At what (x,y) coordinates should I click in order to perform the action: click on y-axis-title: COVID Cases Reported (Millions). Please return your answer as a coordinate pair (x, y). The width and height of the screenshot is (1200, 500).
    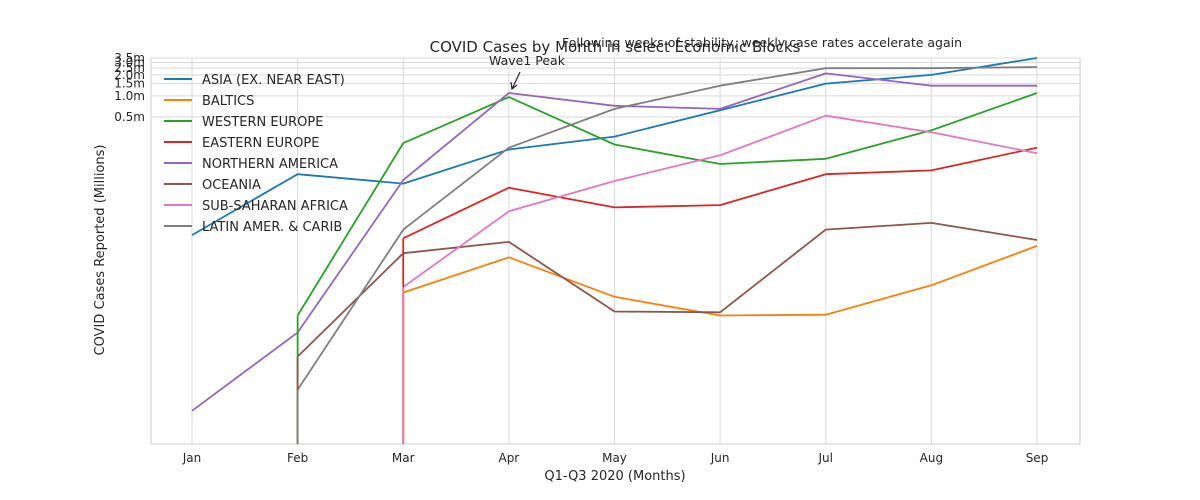
    Looking at the image, I should click on (100, 250).